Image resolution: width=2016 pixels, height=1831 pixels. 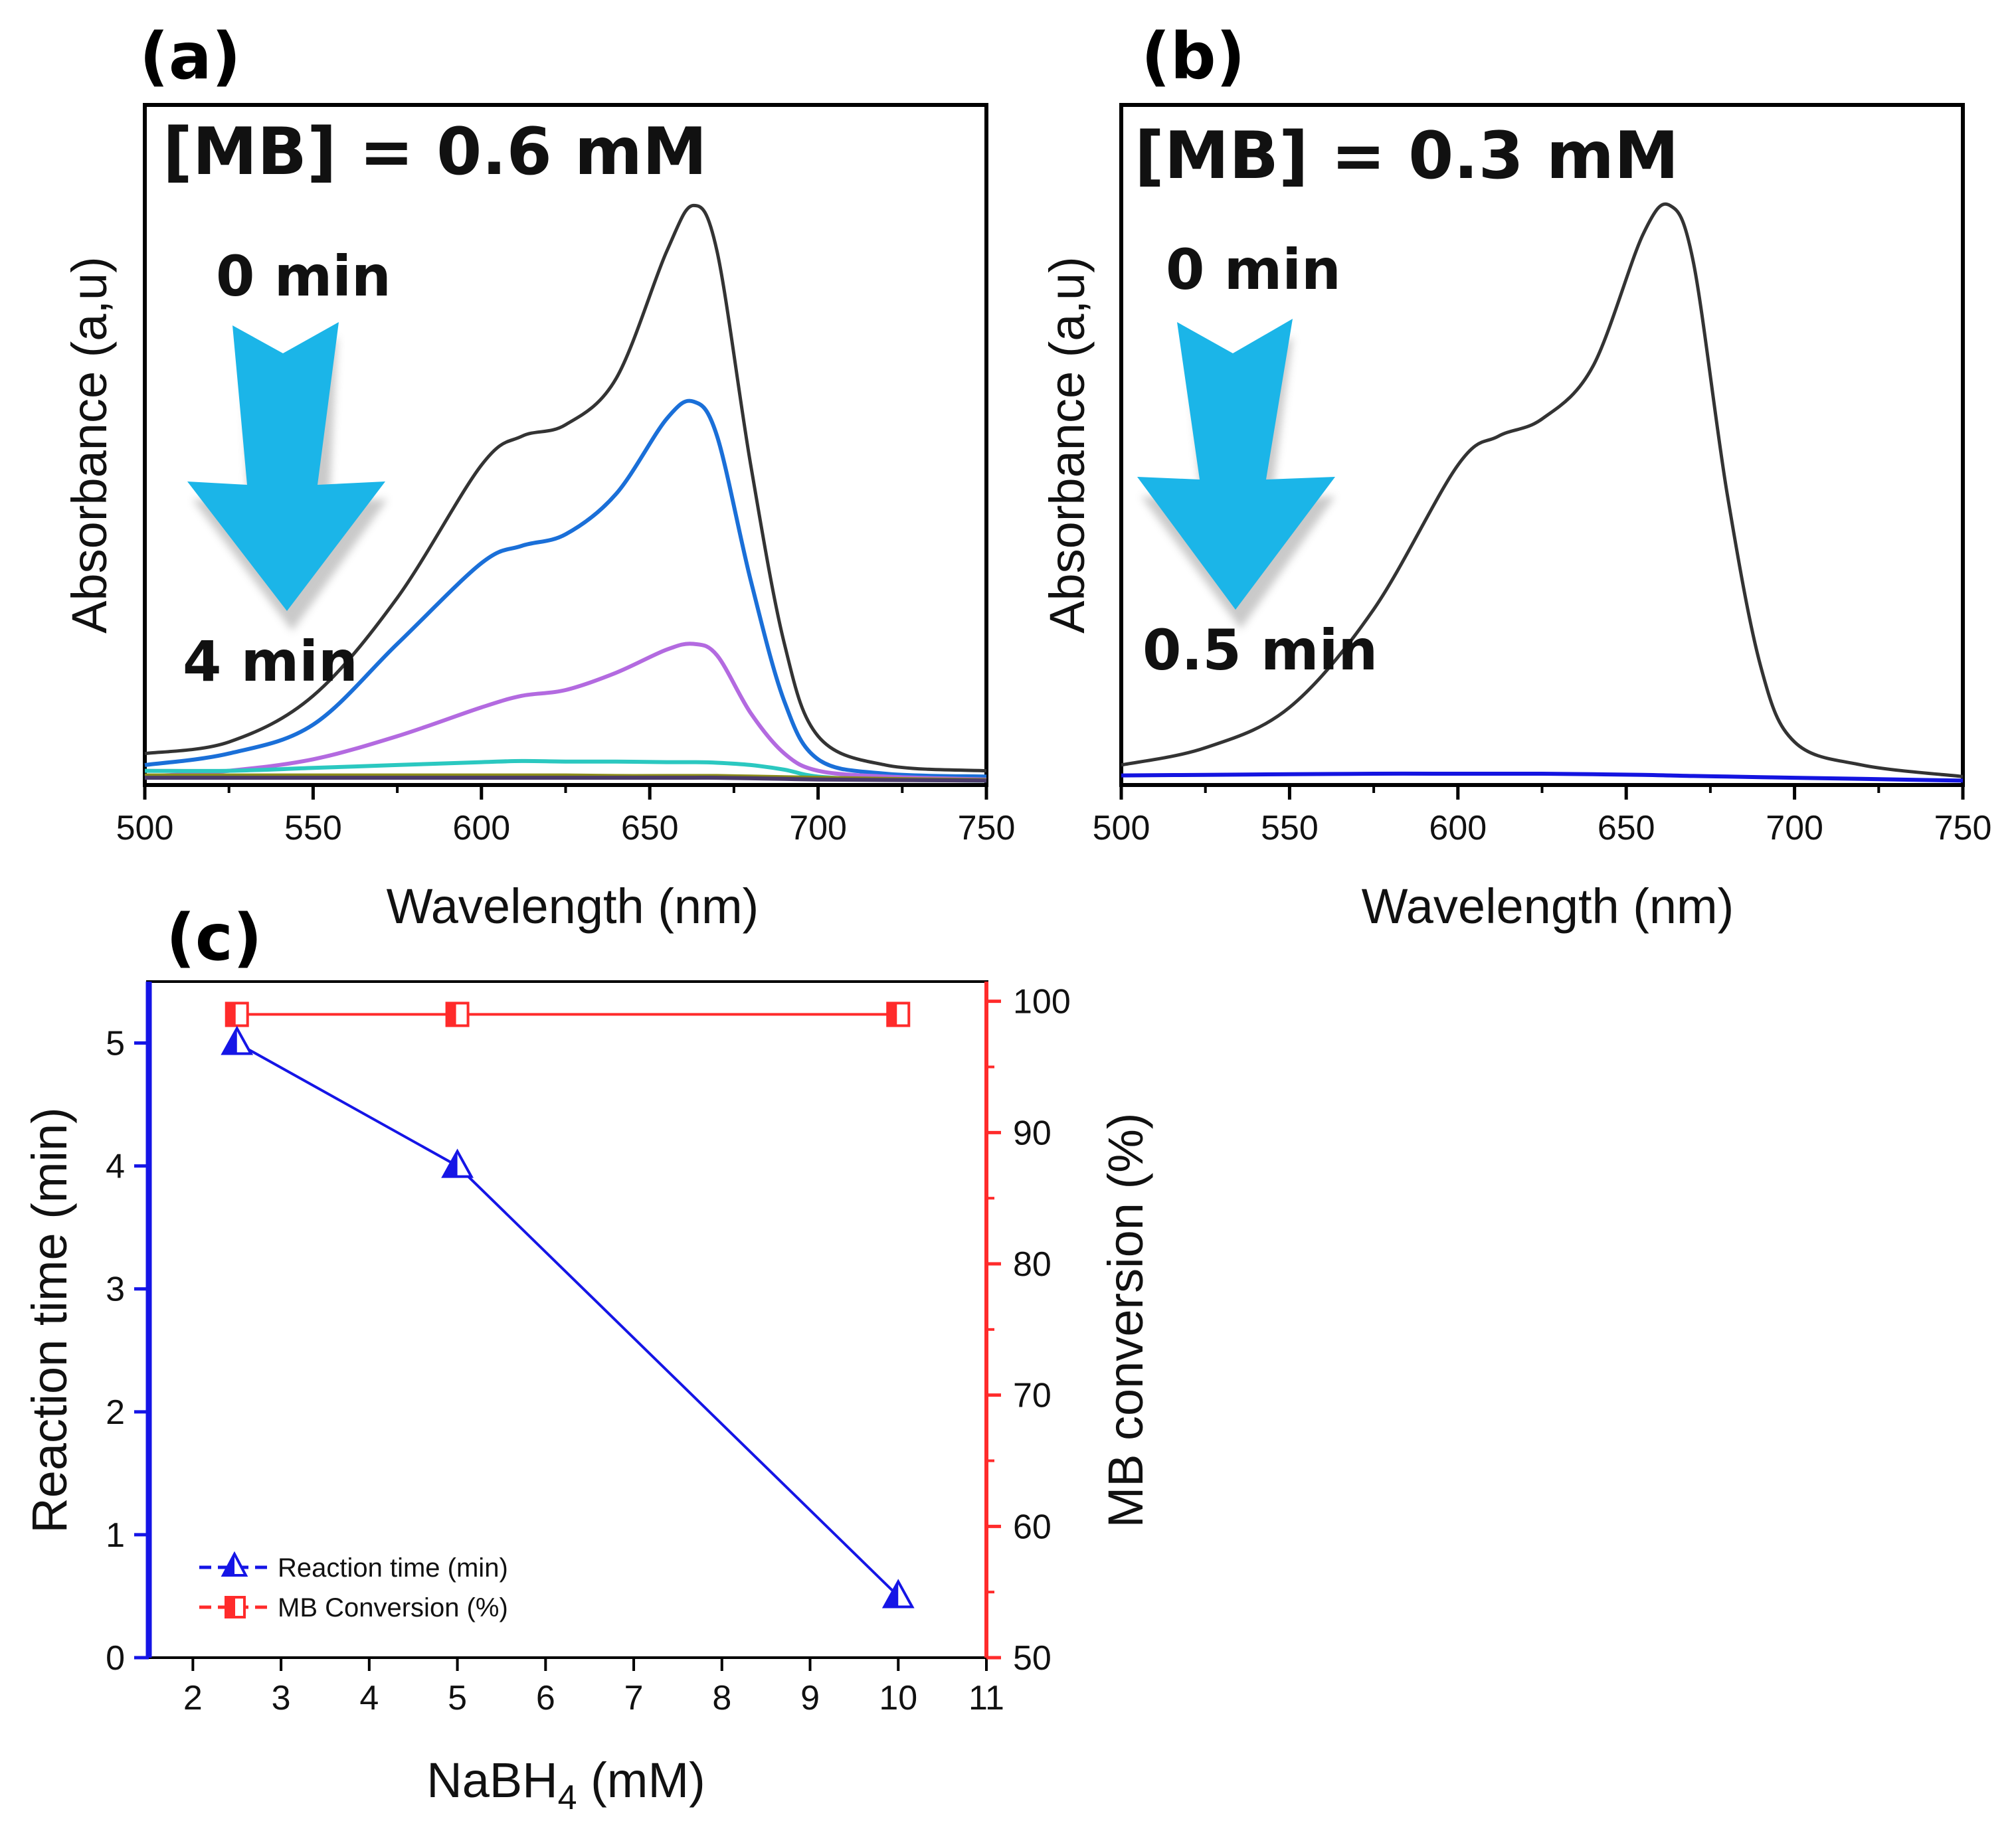 I want to click on panel-c-x-axis-title-main: NaBH, so click(x=492, y=1780).